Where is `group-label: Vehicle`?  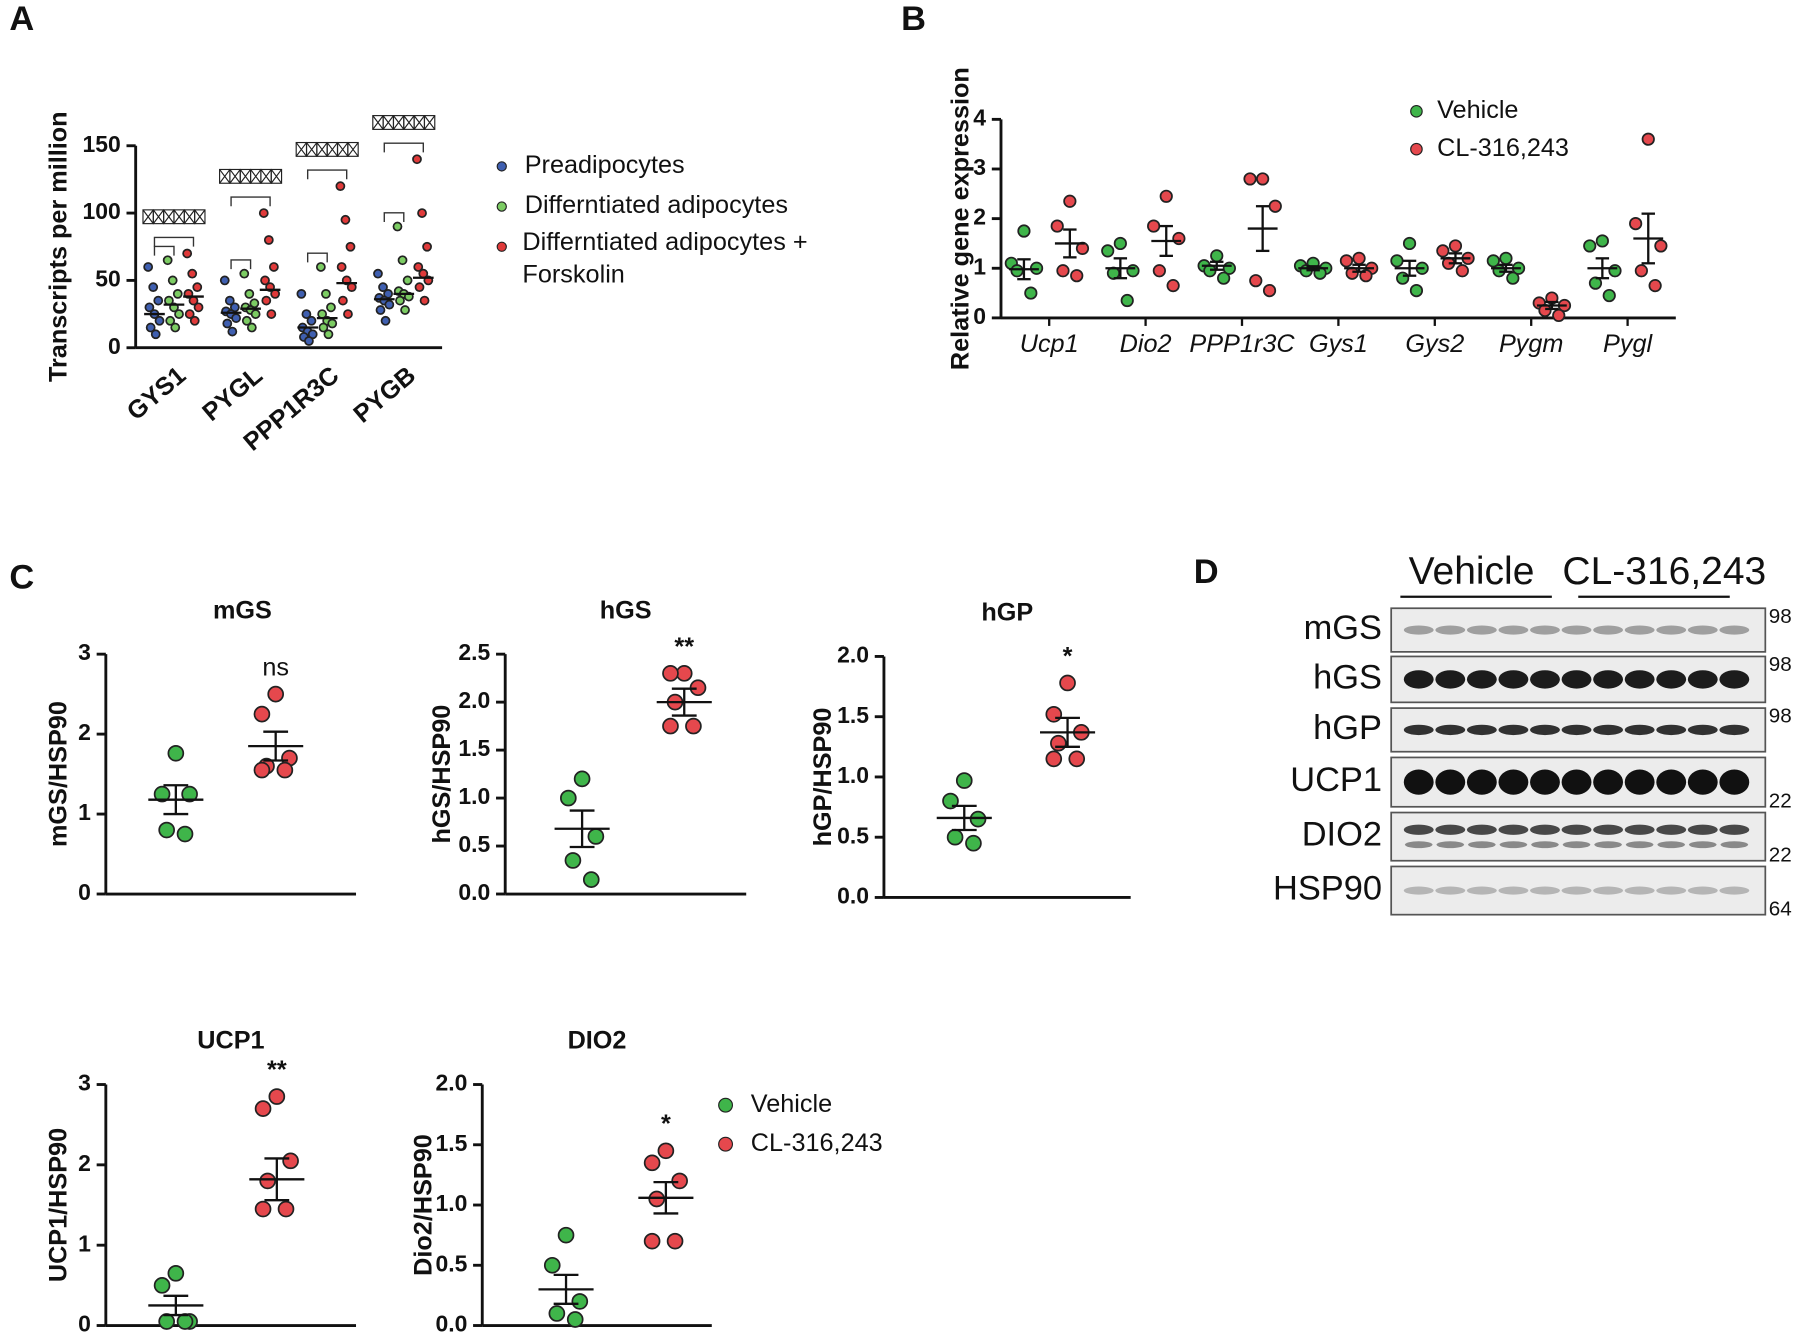
group-label: Vehicle is located at coordinates (1472, 571).